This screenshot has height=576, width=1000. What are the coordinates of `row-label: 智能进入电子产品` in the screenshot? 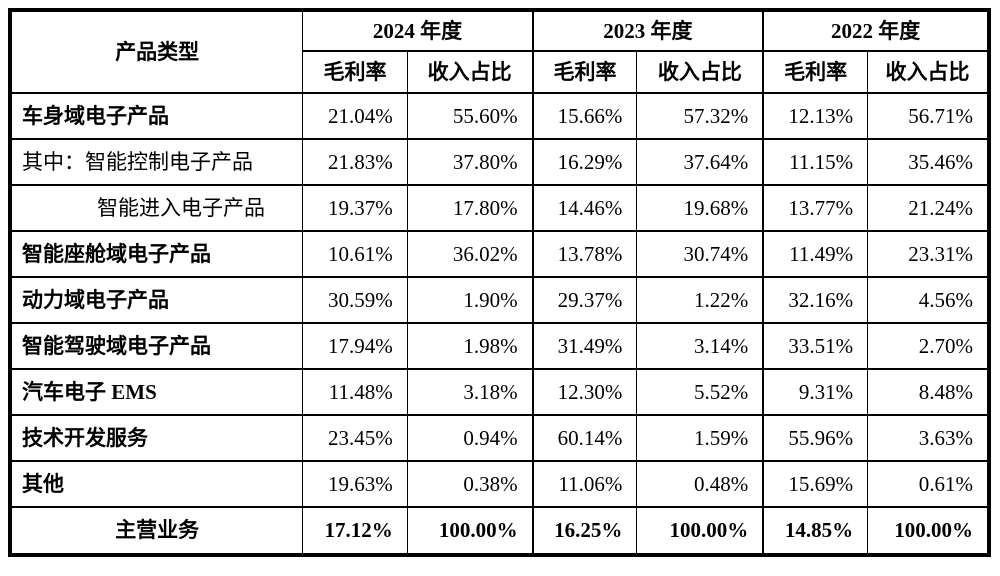 It's located at (156, 208).